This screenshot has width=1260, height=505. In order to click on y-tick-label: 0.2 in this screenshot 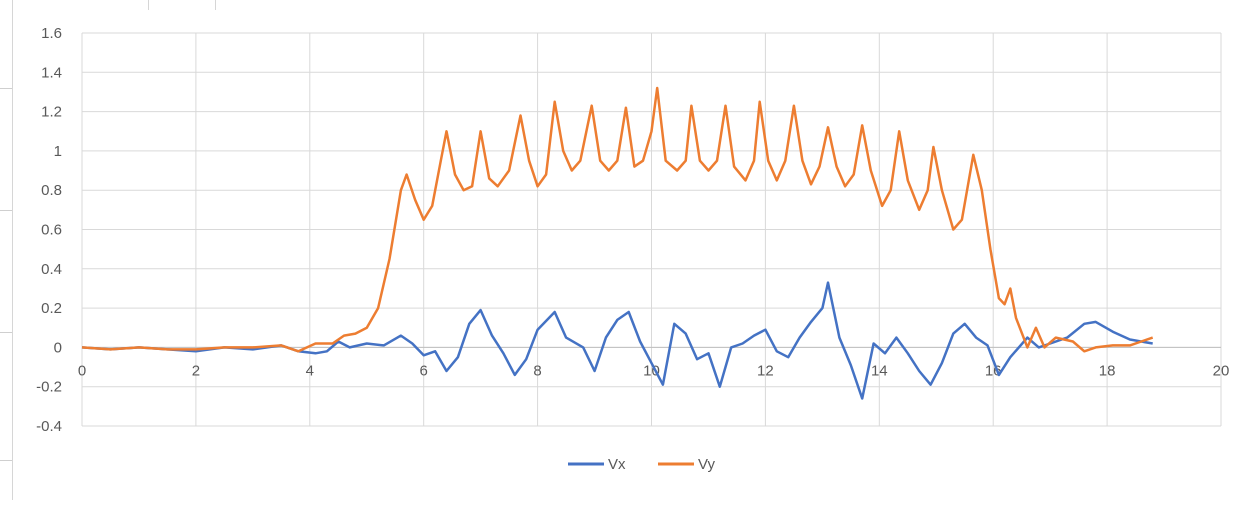, I will do `click(51, 308)`.